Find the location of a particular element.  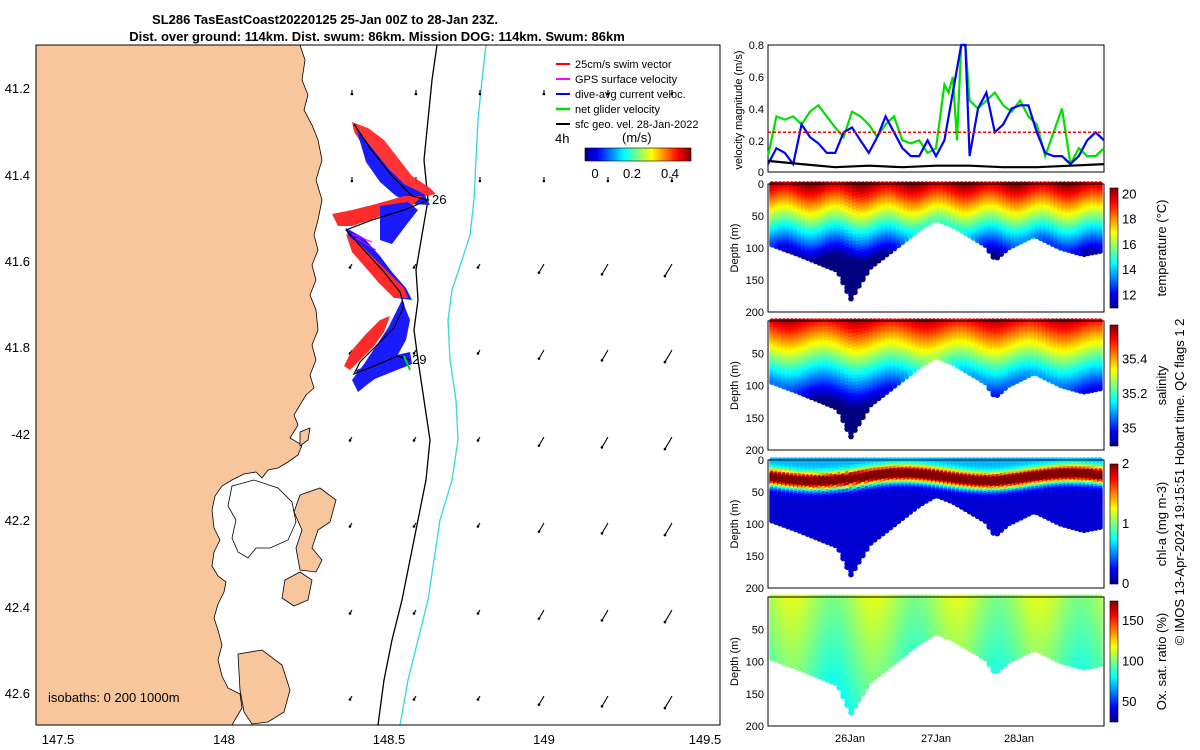

map-xtick: 147.5 is located at coordinates (58, 739).